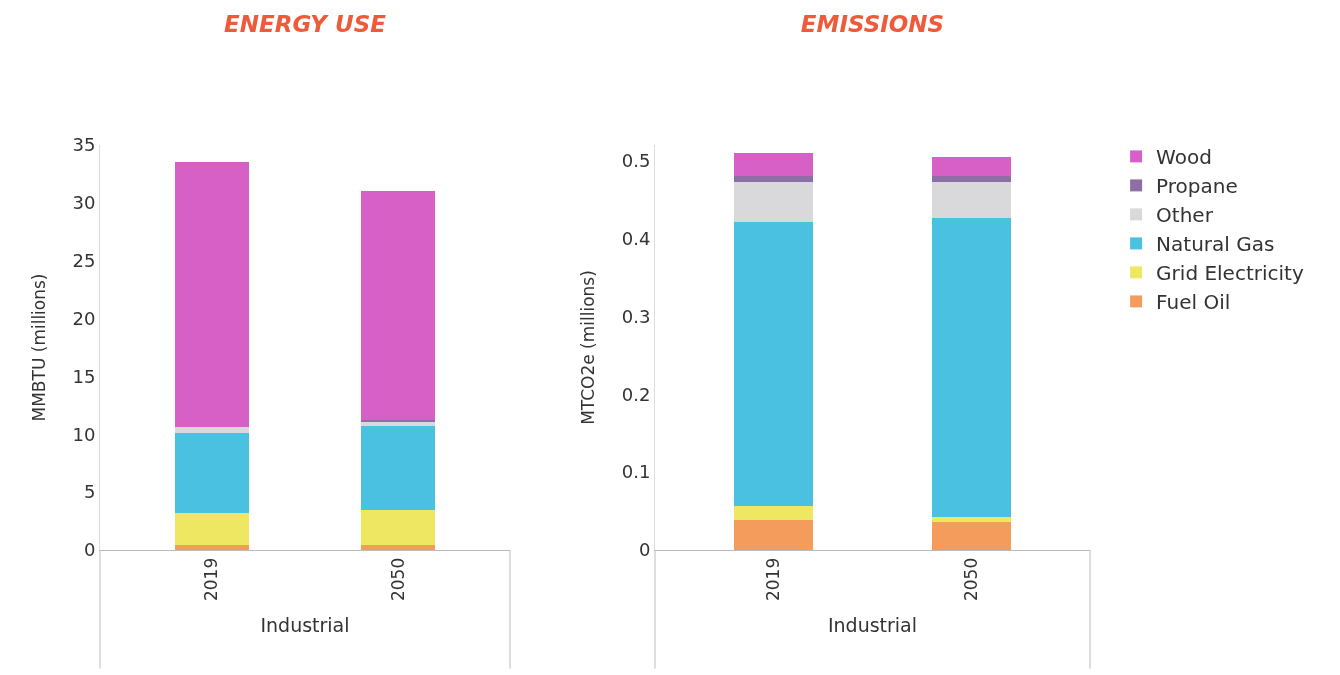 This screenshot has width=1340, height=675. Describe the element at coordinates (636, 160) in the screenshot. I see `y-tick-label: 0.5` at that location.